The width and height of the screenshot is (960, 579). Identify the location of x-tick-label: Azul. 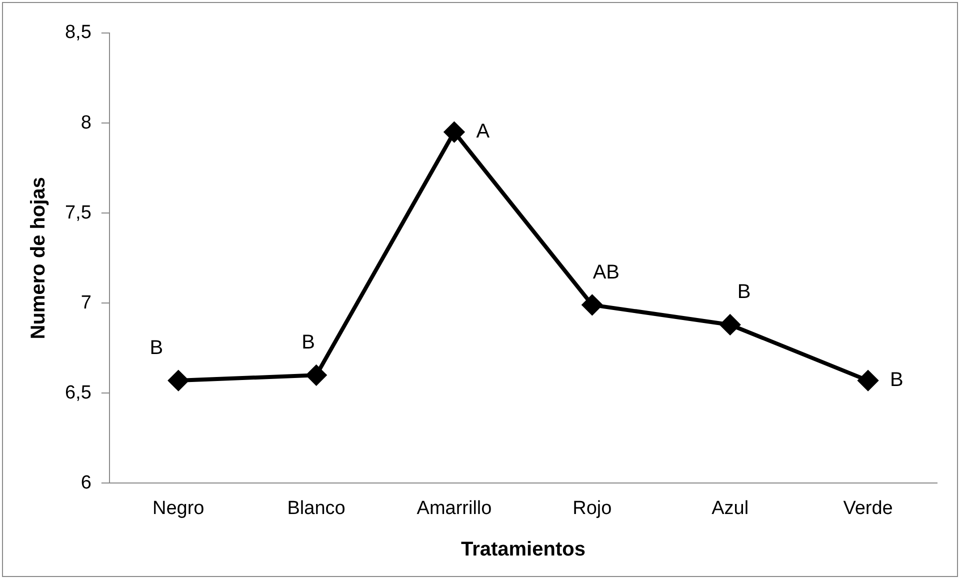
(730, 508).